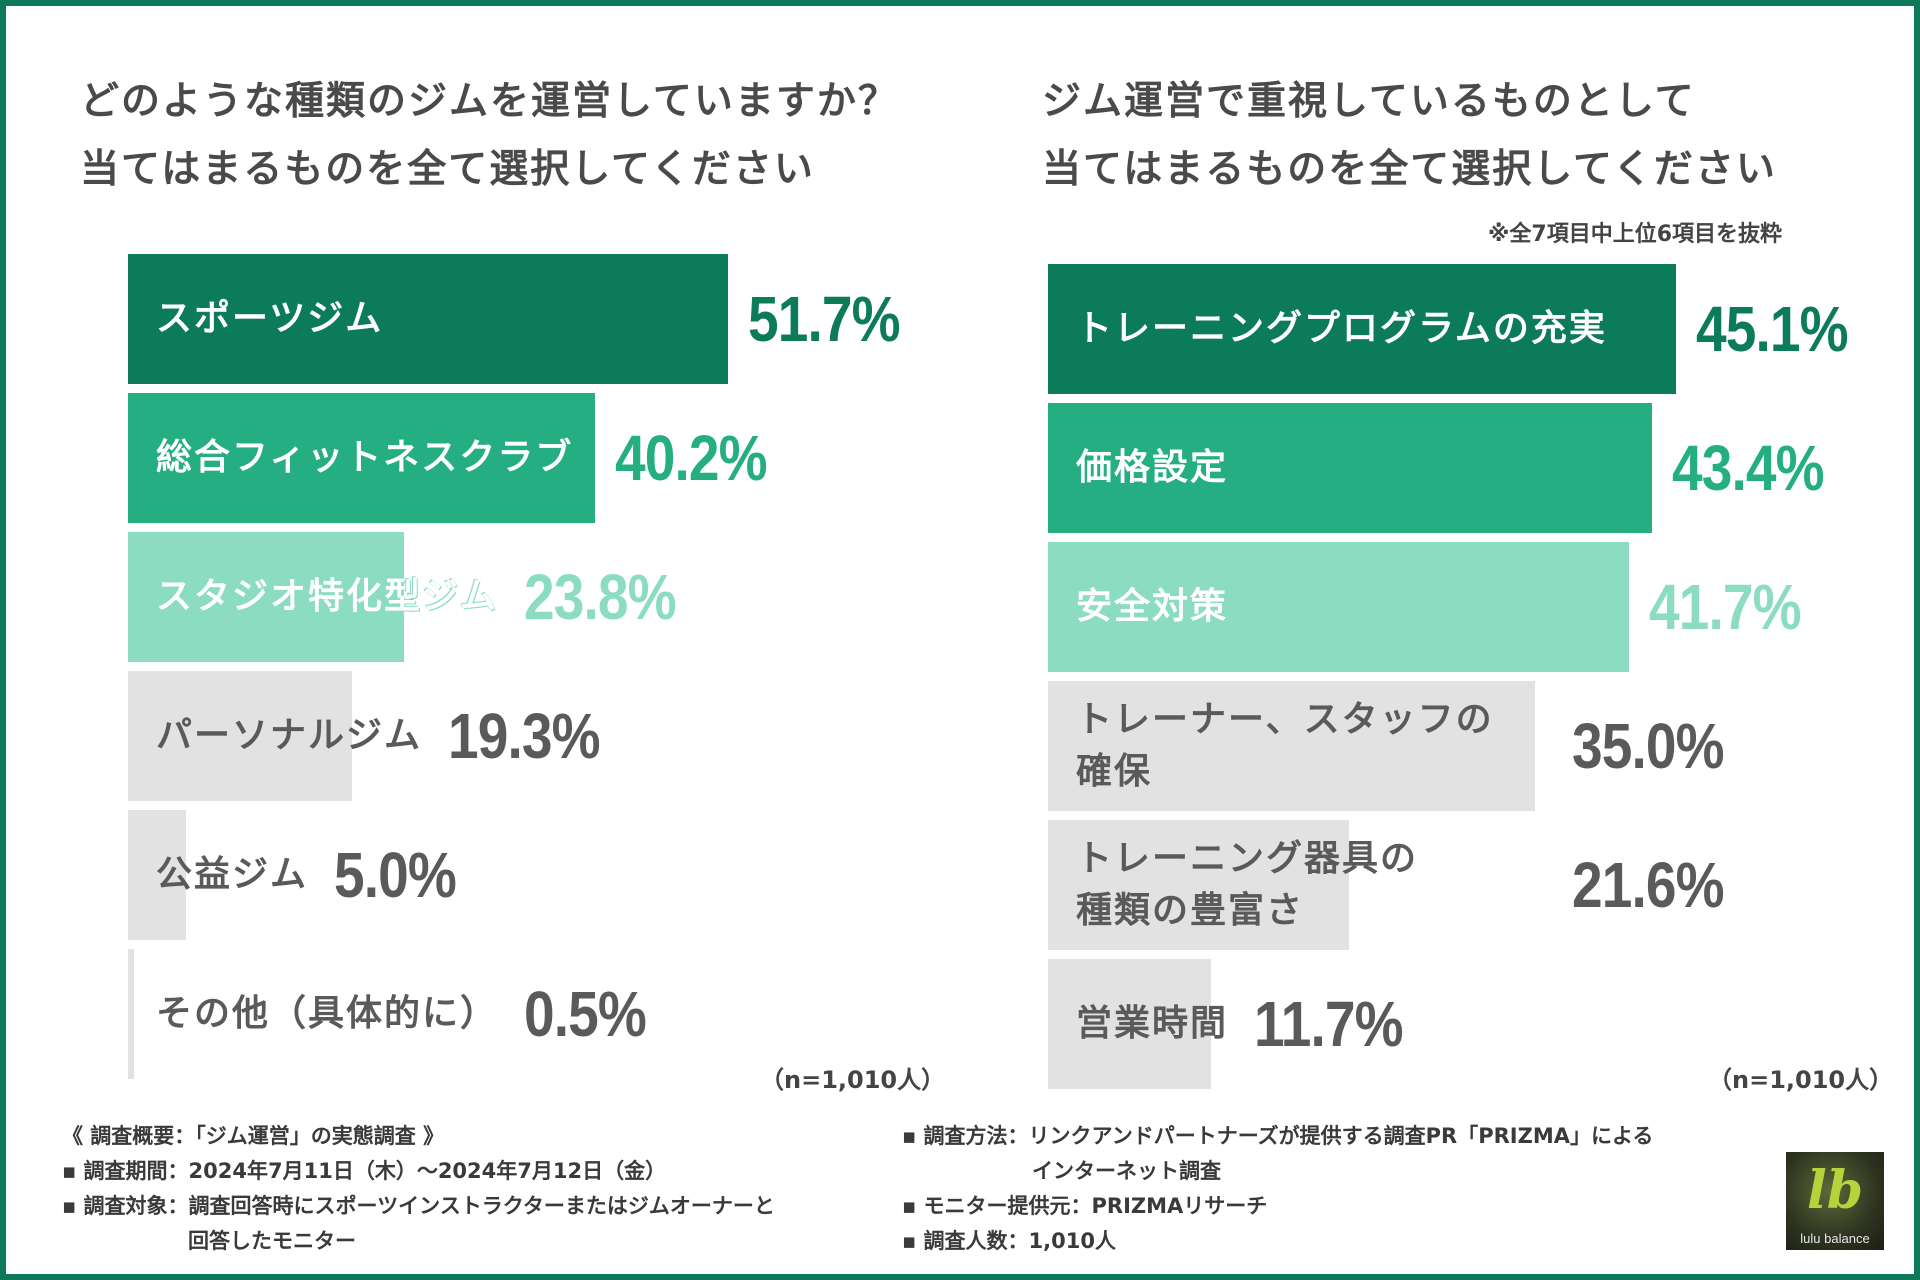  Describe the element at coordinates (272, 1241) in the screenshot. I see `footer-target-cont: 回答したモニター` at that location.